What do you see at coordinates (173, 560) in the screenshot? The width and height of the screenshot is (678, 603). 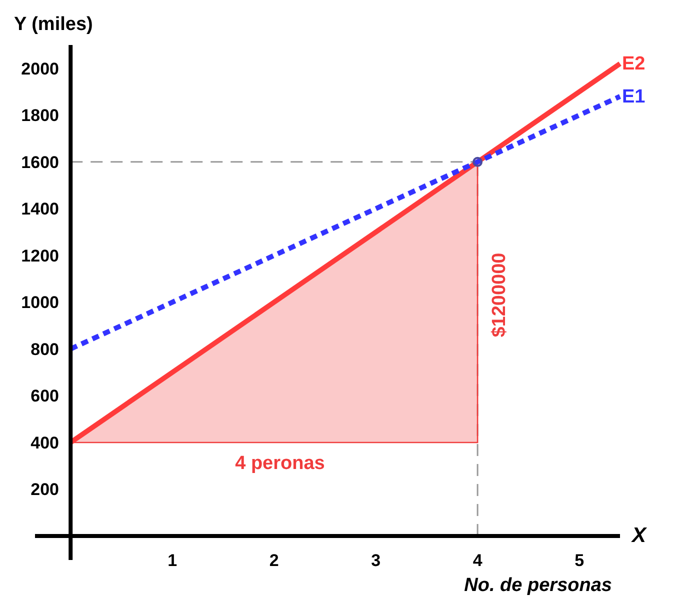 I see `x-tick-label: 1` at bounding box center [173, 560].